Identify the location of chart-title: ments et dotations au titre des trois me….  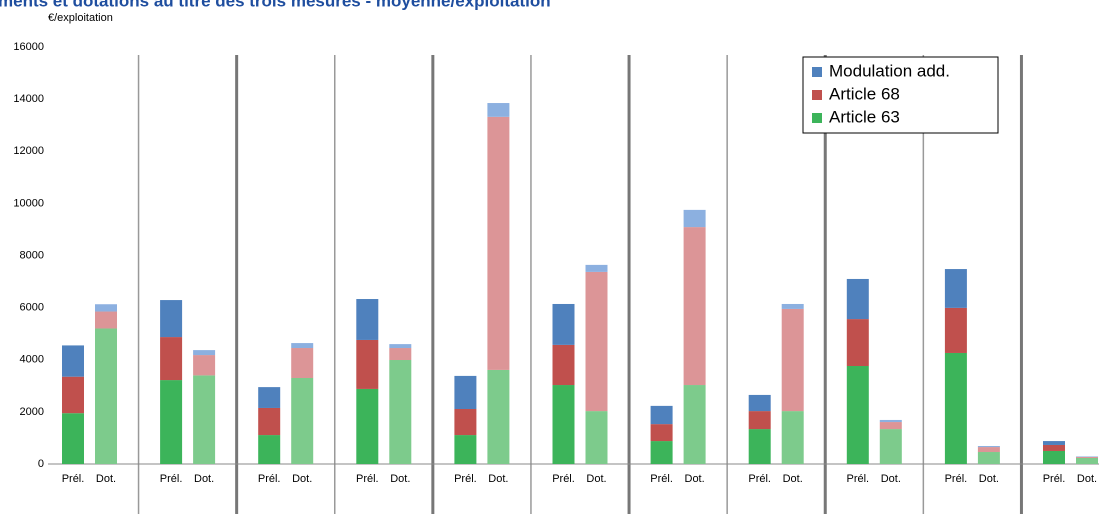
(275, 5).